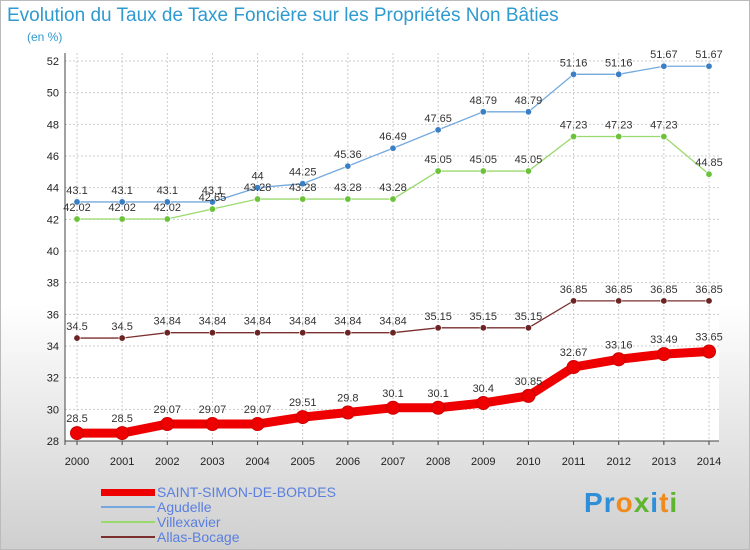 Image resolution: width=750 pixels, height=550 pixels. Describe the element at coordinates (664, 340) in the screenshot. I see `data-label: 33.49` at that location.